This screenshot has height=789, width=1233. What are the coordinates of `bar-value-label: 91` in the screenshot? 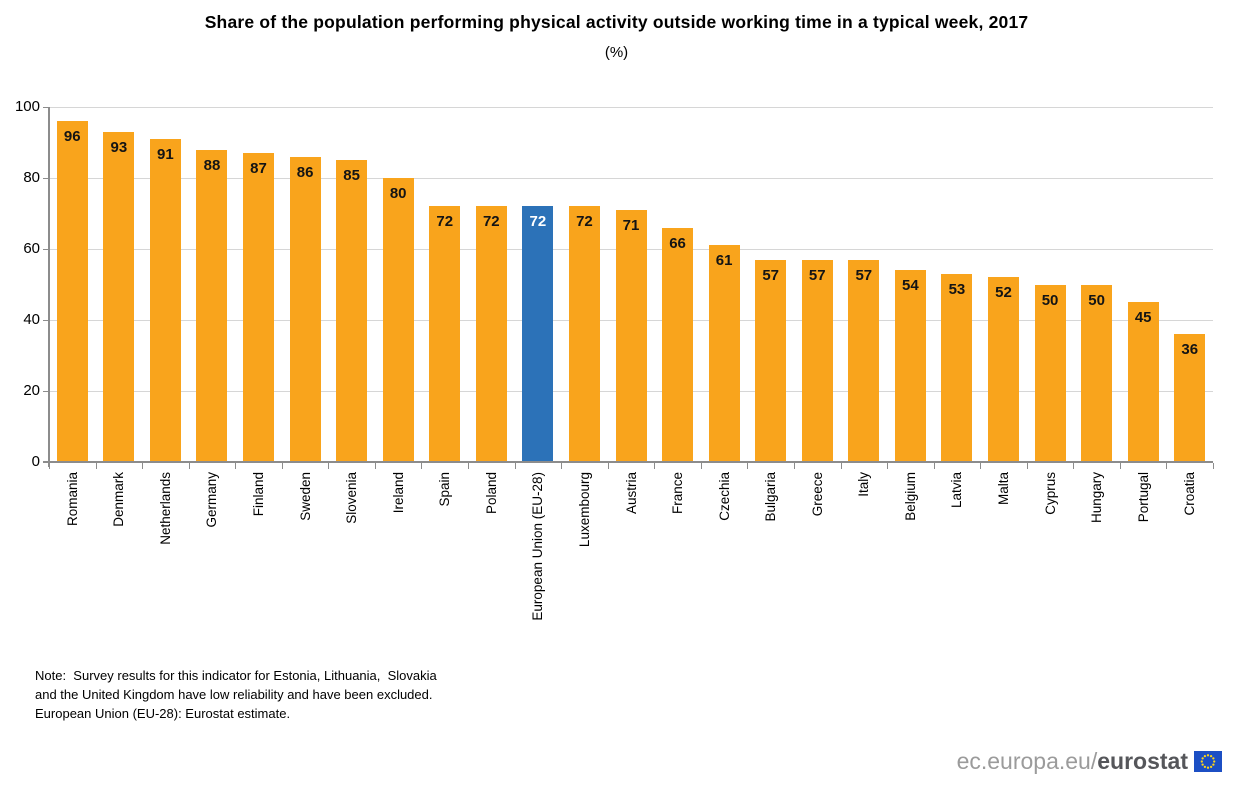 It's located at (165, 154).